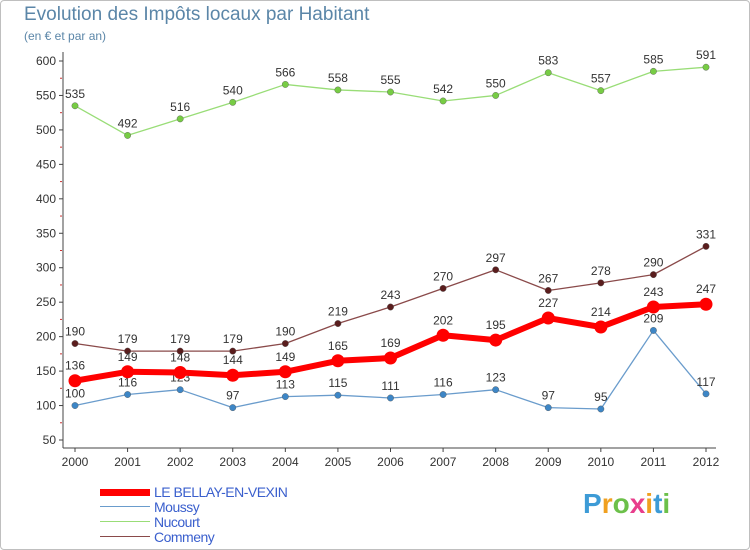 The height and width of the screenshot is (550, 750). Describe the element at coordinates (496, 258) in the screenshot. I see `data-label-commeny: 297` at that location.